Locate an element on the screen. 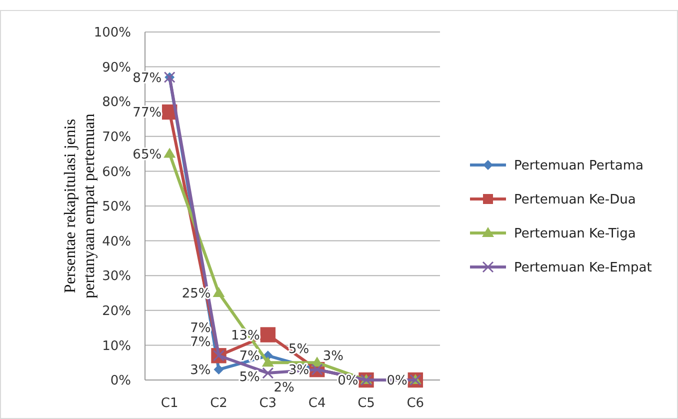 This screenshot has height=419, width=678. legend-label: Pertemuan Pertama is located at coordinates (579, 166).